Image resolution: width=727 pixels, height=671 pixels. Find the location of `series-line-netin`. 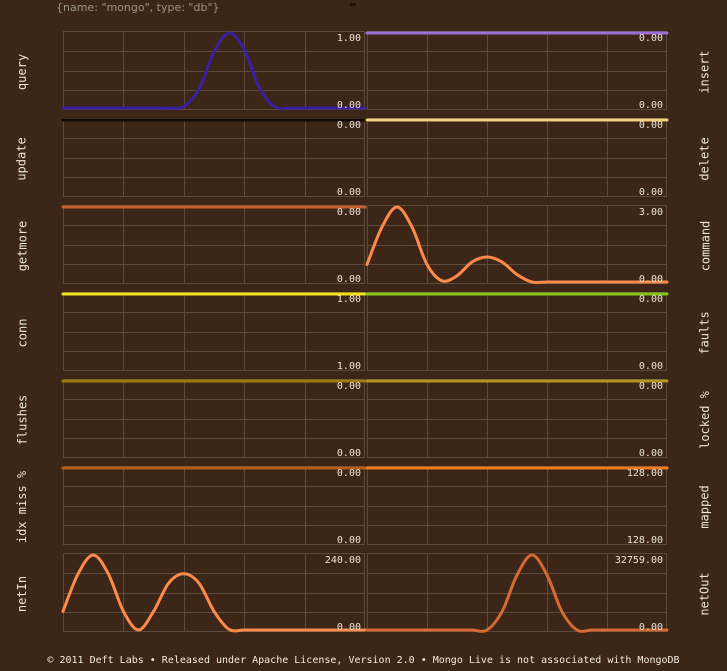

series-line-netin is located at coordinates (214, 593).